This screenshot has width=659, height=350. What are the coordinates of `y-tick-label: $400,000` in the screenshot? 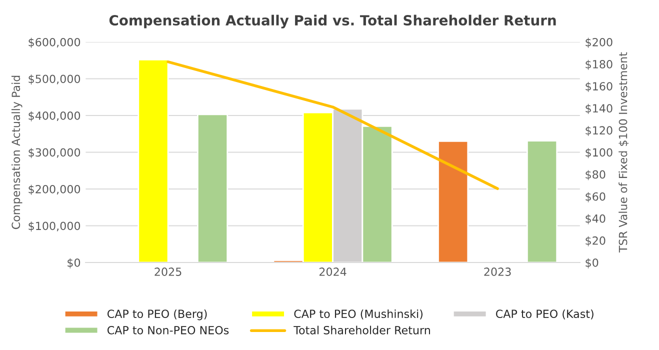 It's located at (54, 116).